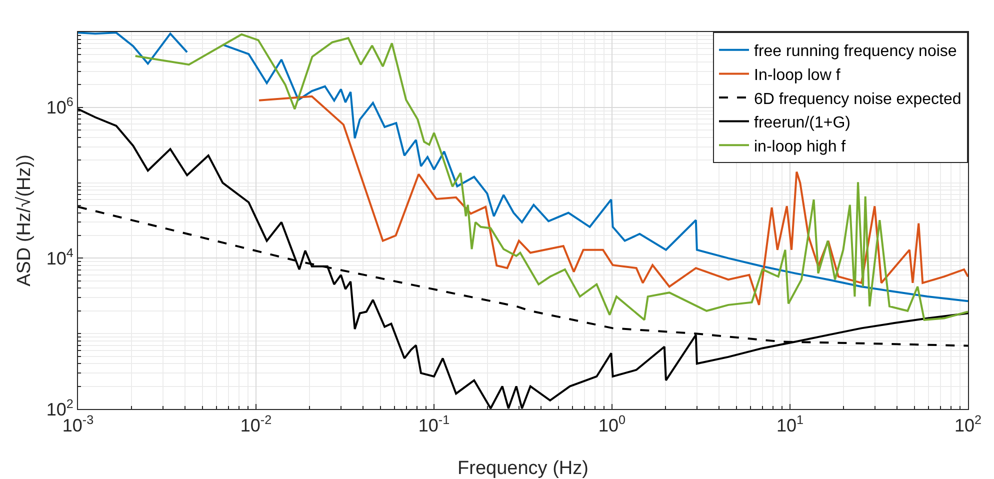  Describe the element at coordinates (797, 75) in the screenshot. I see `legend-label: In-loop low f` at that location.